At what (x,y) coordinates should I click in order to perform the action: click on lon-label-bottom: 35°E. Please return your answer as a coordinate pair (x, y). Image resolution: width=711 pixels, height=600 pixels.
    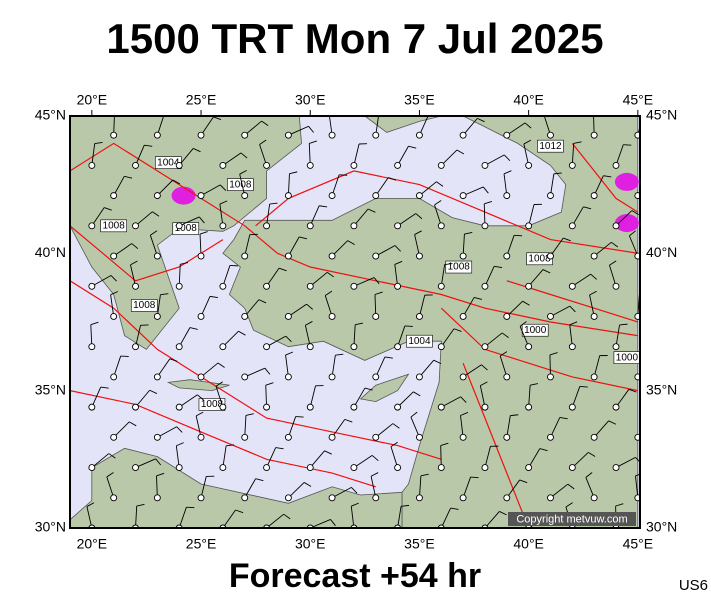
    Looking at the image, I should click on (419, 544).